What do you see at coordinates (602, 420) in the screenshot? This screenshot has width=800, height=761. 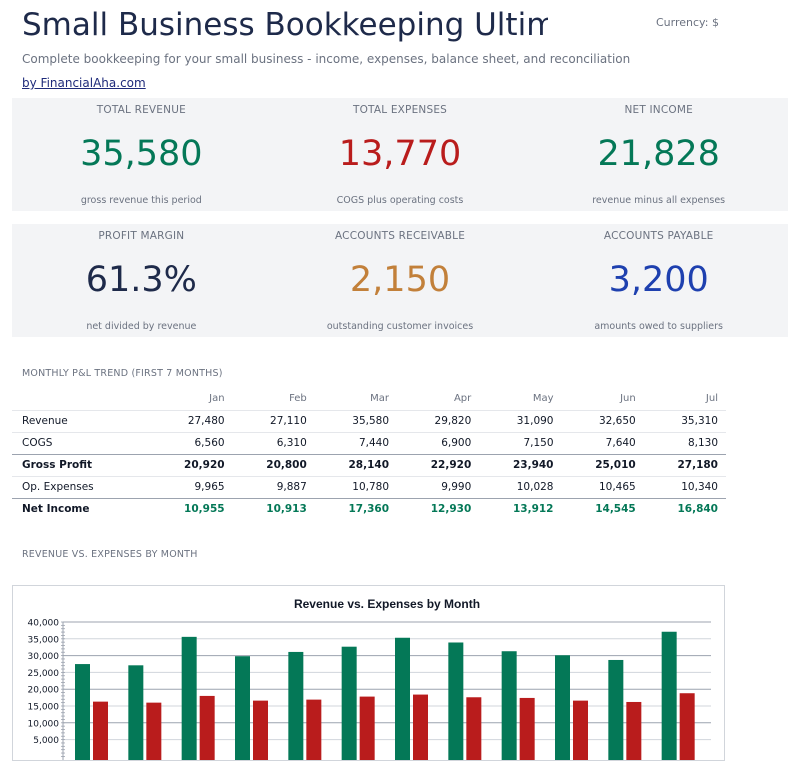 I see `table-cell: 32,650` at bounding box center [602, 420].